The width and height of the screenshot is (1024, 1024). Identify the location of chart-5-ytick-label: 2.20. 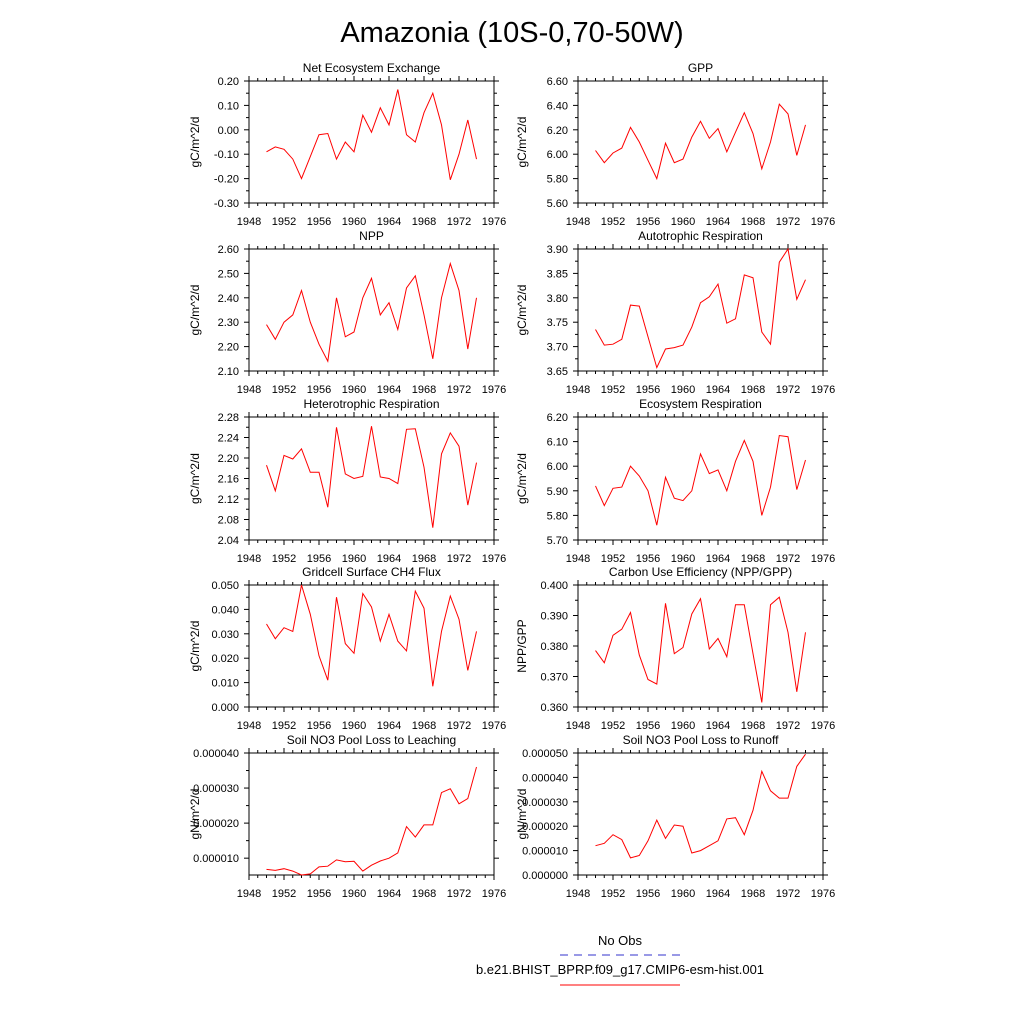
(228, 459).